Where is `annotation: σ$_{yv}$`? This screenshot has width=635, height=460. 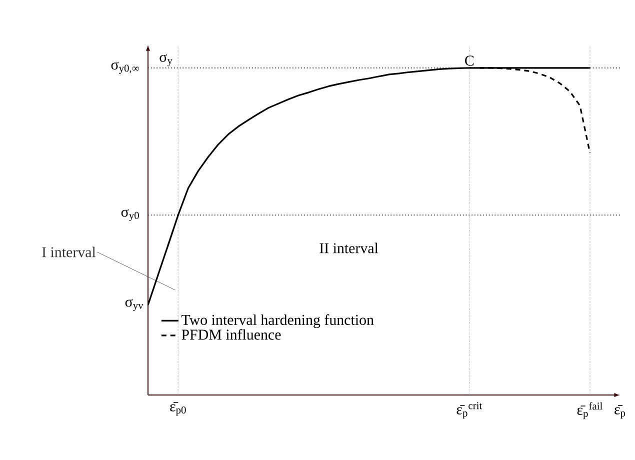 annotation: σ$_{yv}$ is located at coordinates (134, 305).